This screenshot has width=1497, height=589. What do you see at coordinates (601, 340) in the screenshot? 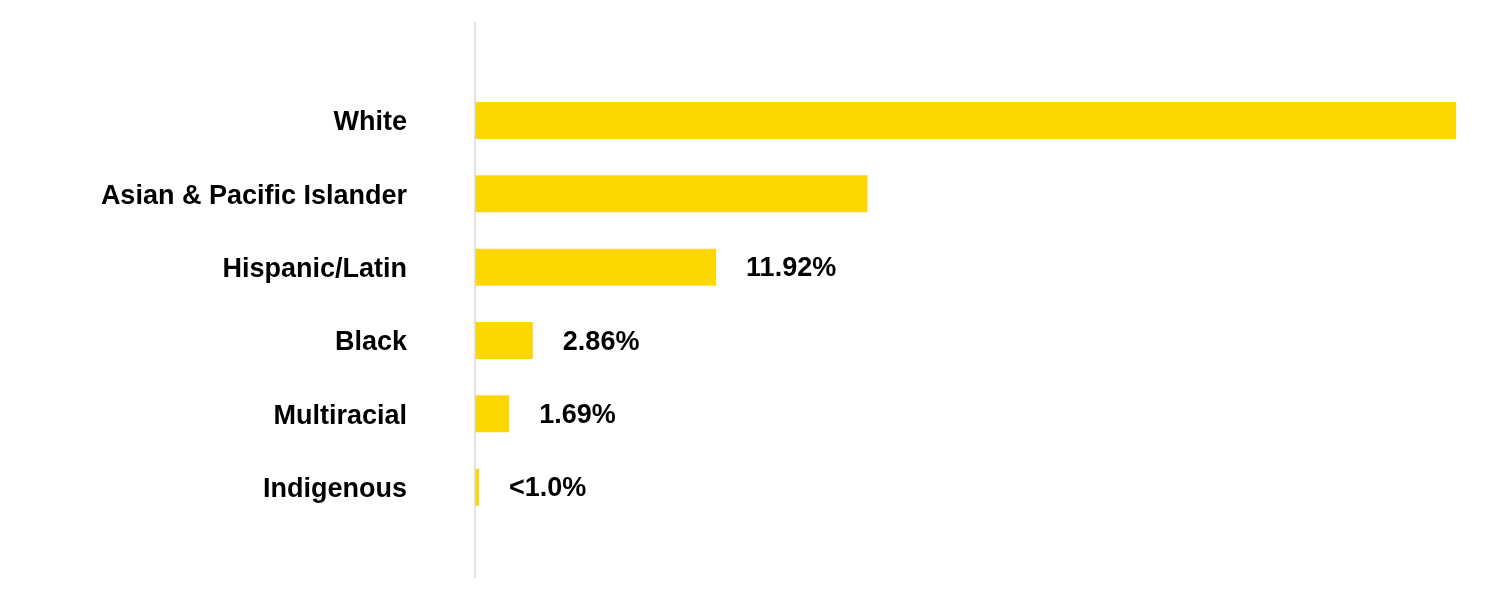
I see `data-label: 2.86%` at bounding box center [601, 340].